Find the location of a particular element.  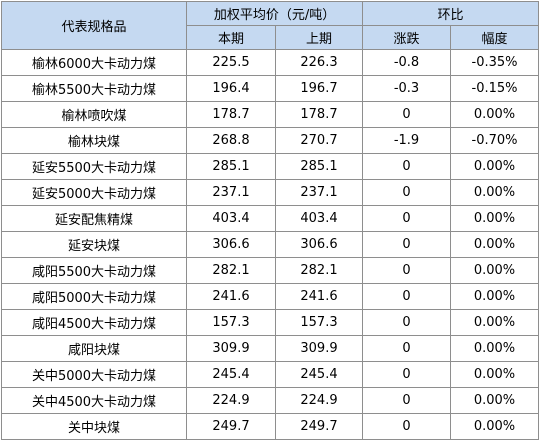

table-row: 关中块煤 249.7 249.7 0 0.00% is located at coordinates (270, 426).